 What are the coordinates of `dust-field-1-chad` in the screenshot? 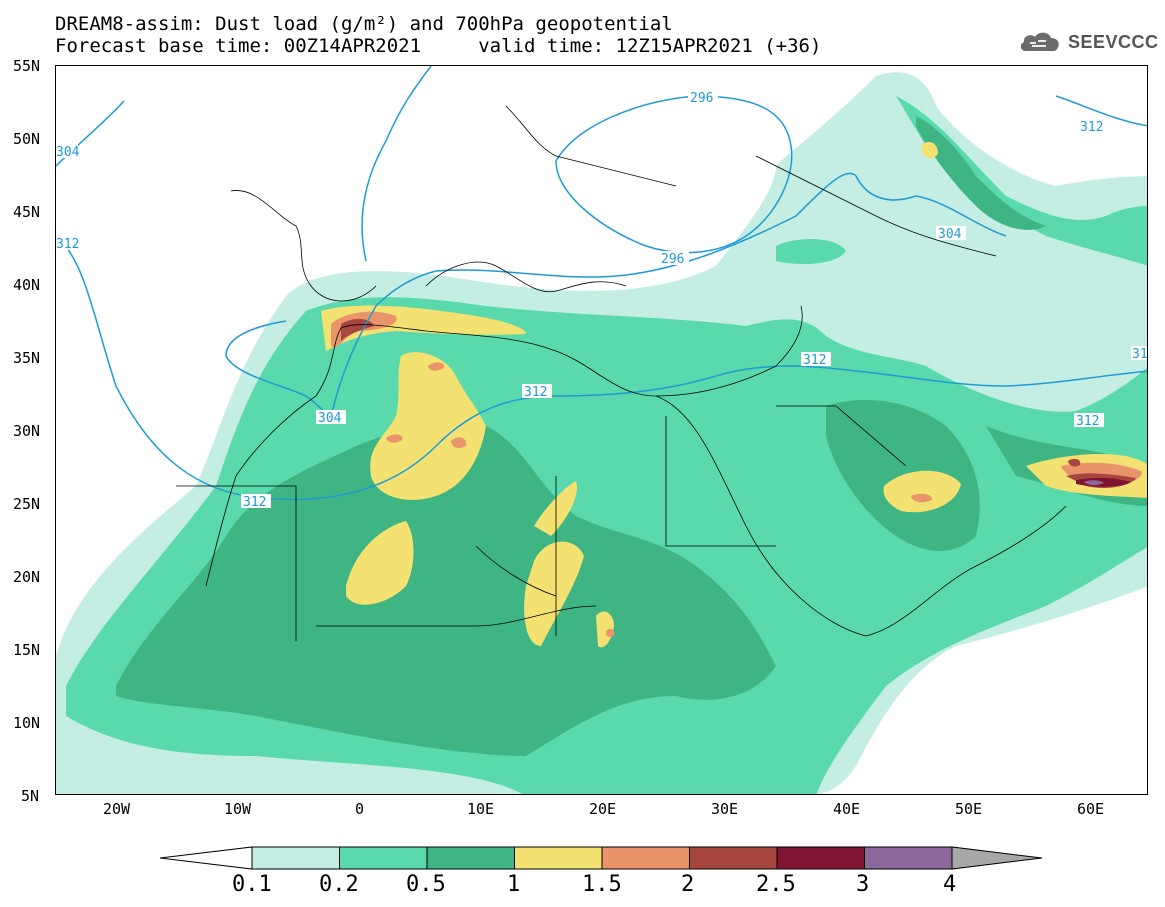 It's located at (605, 629).